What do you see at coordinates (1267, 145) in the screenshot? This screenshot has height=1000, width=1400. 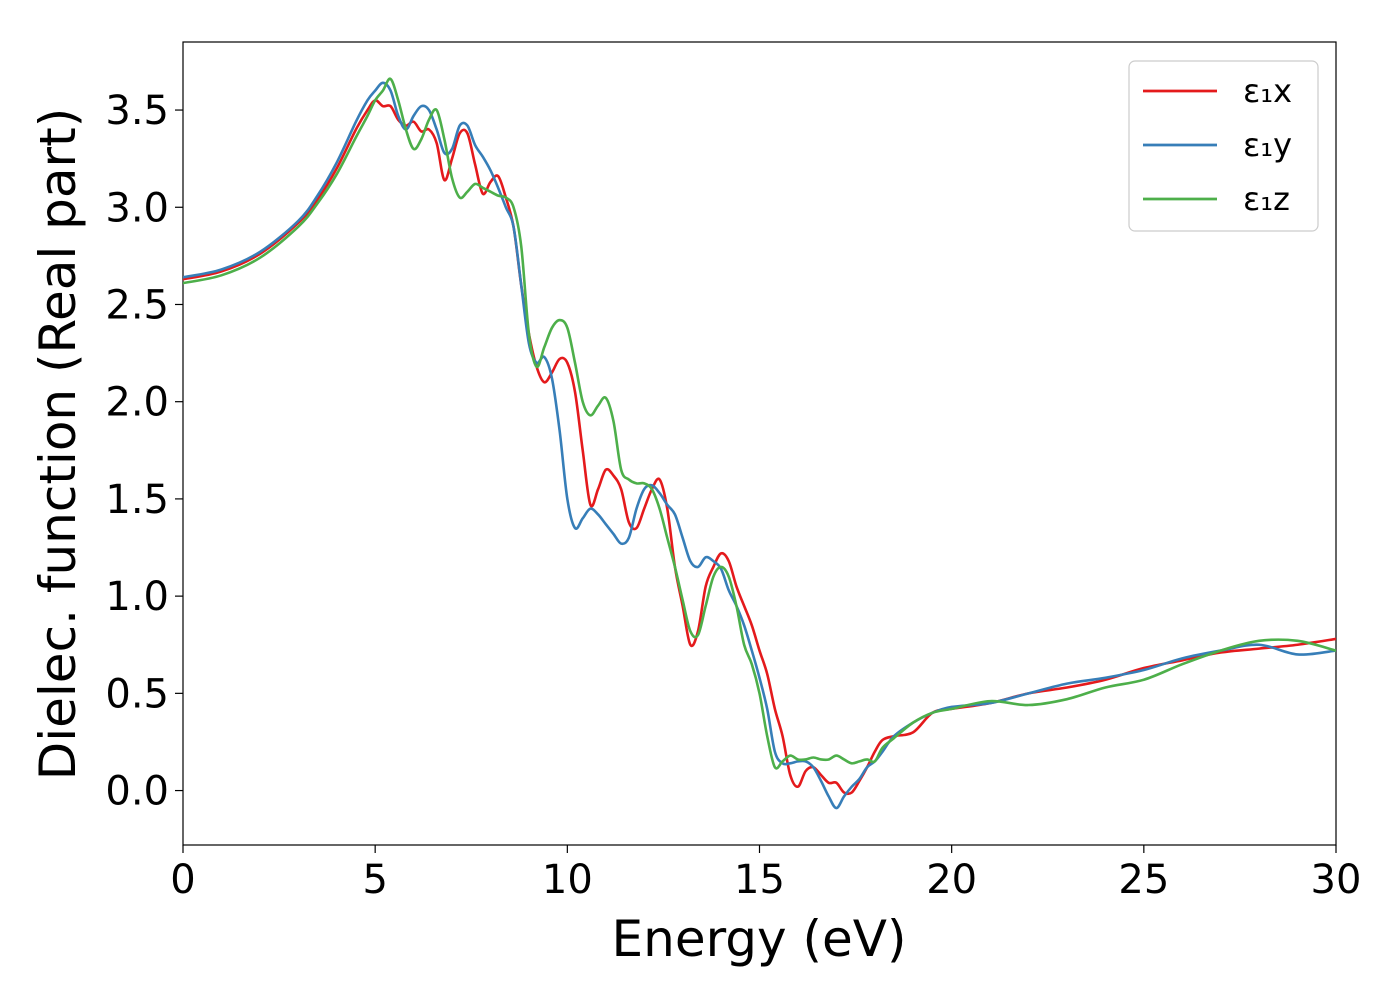 I see `legend-label: ε₁y` at bounding box center [1267, 145].